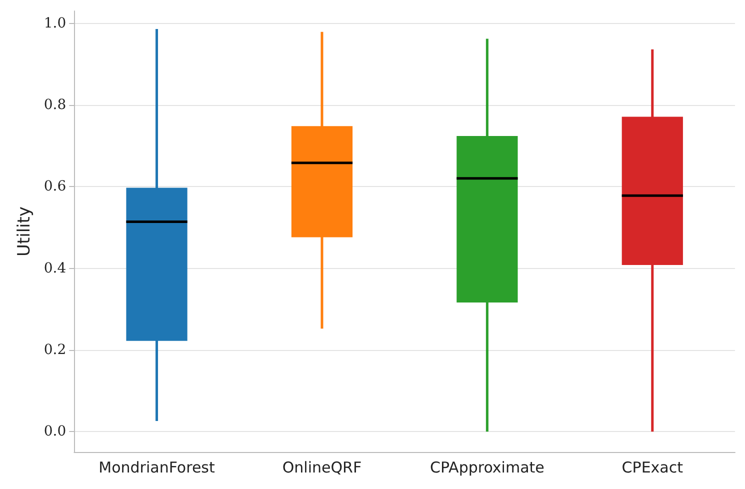 Image resolution: width=745 pixels, height=489 pixels. Describe the element at coordinates (55, 23) in the screenshot. I see `y-tick-label: 1.0` at that location.